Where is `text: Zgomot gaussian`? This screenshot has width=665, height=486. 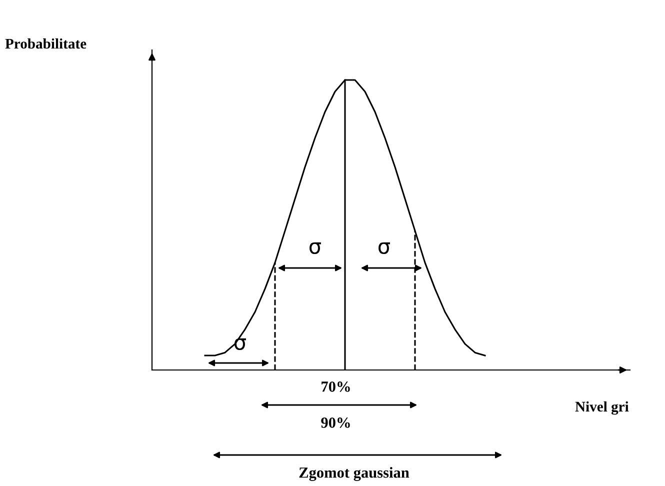 text: Zgomot gaussian is located at coordinates (354, 474).